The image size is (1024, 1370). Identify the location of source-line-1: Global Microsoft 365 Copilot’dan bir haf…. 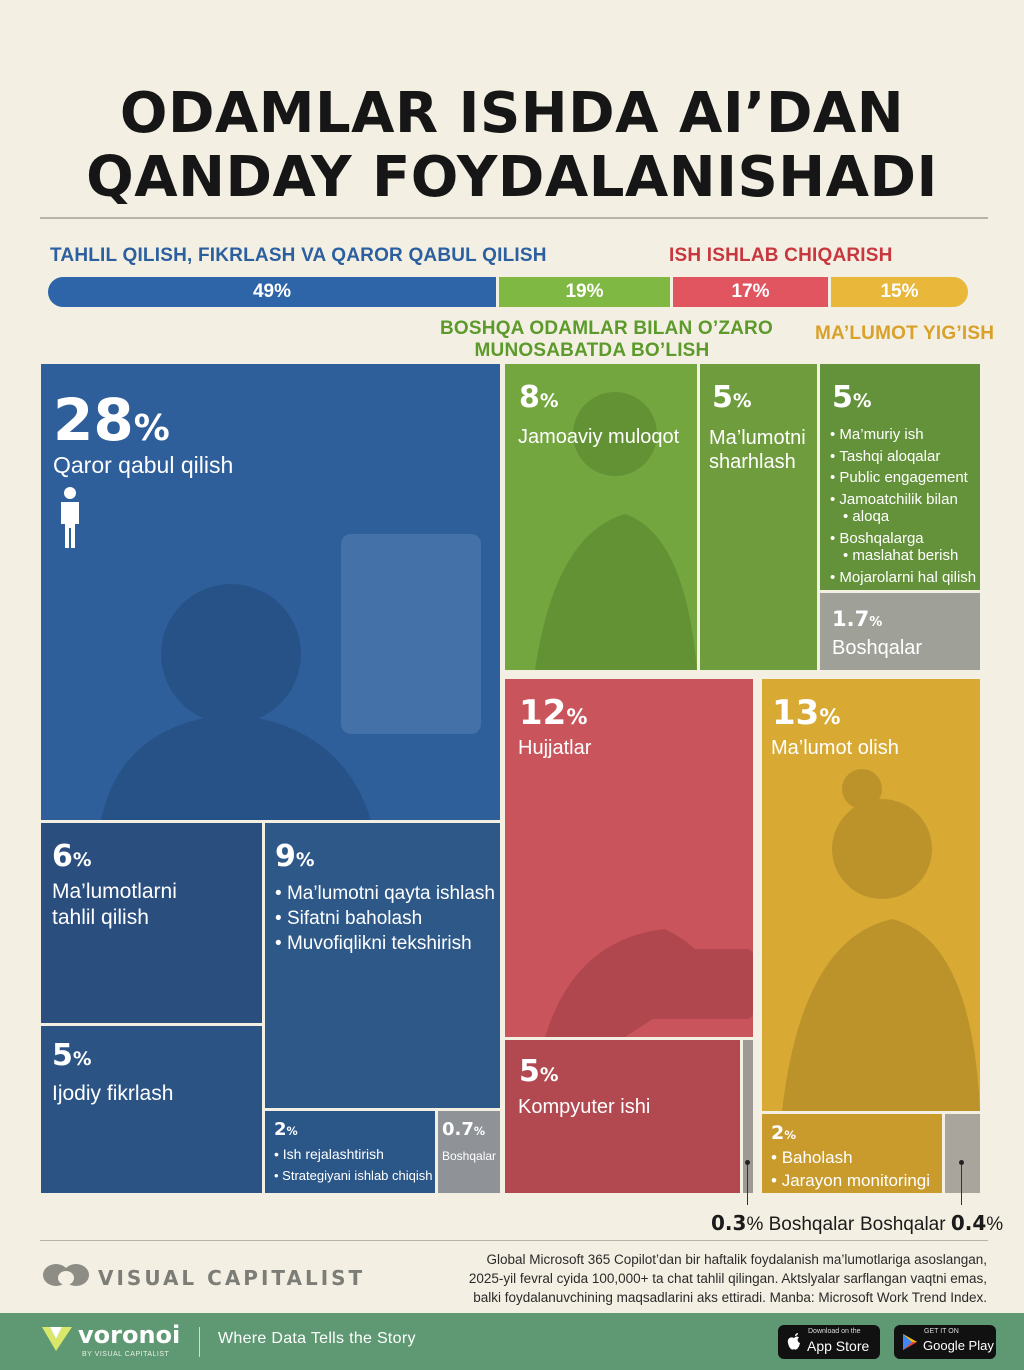
(736, 1259).